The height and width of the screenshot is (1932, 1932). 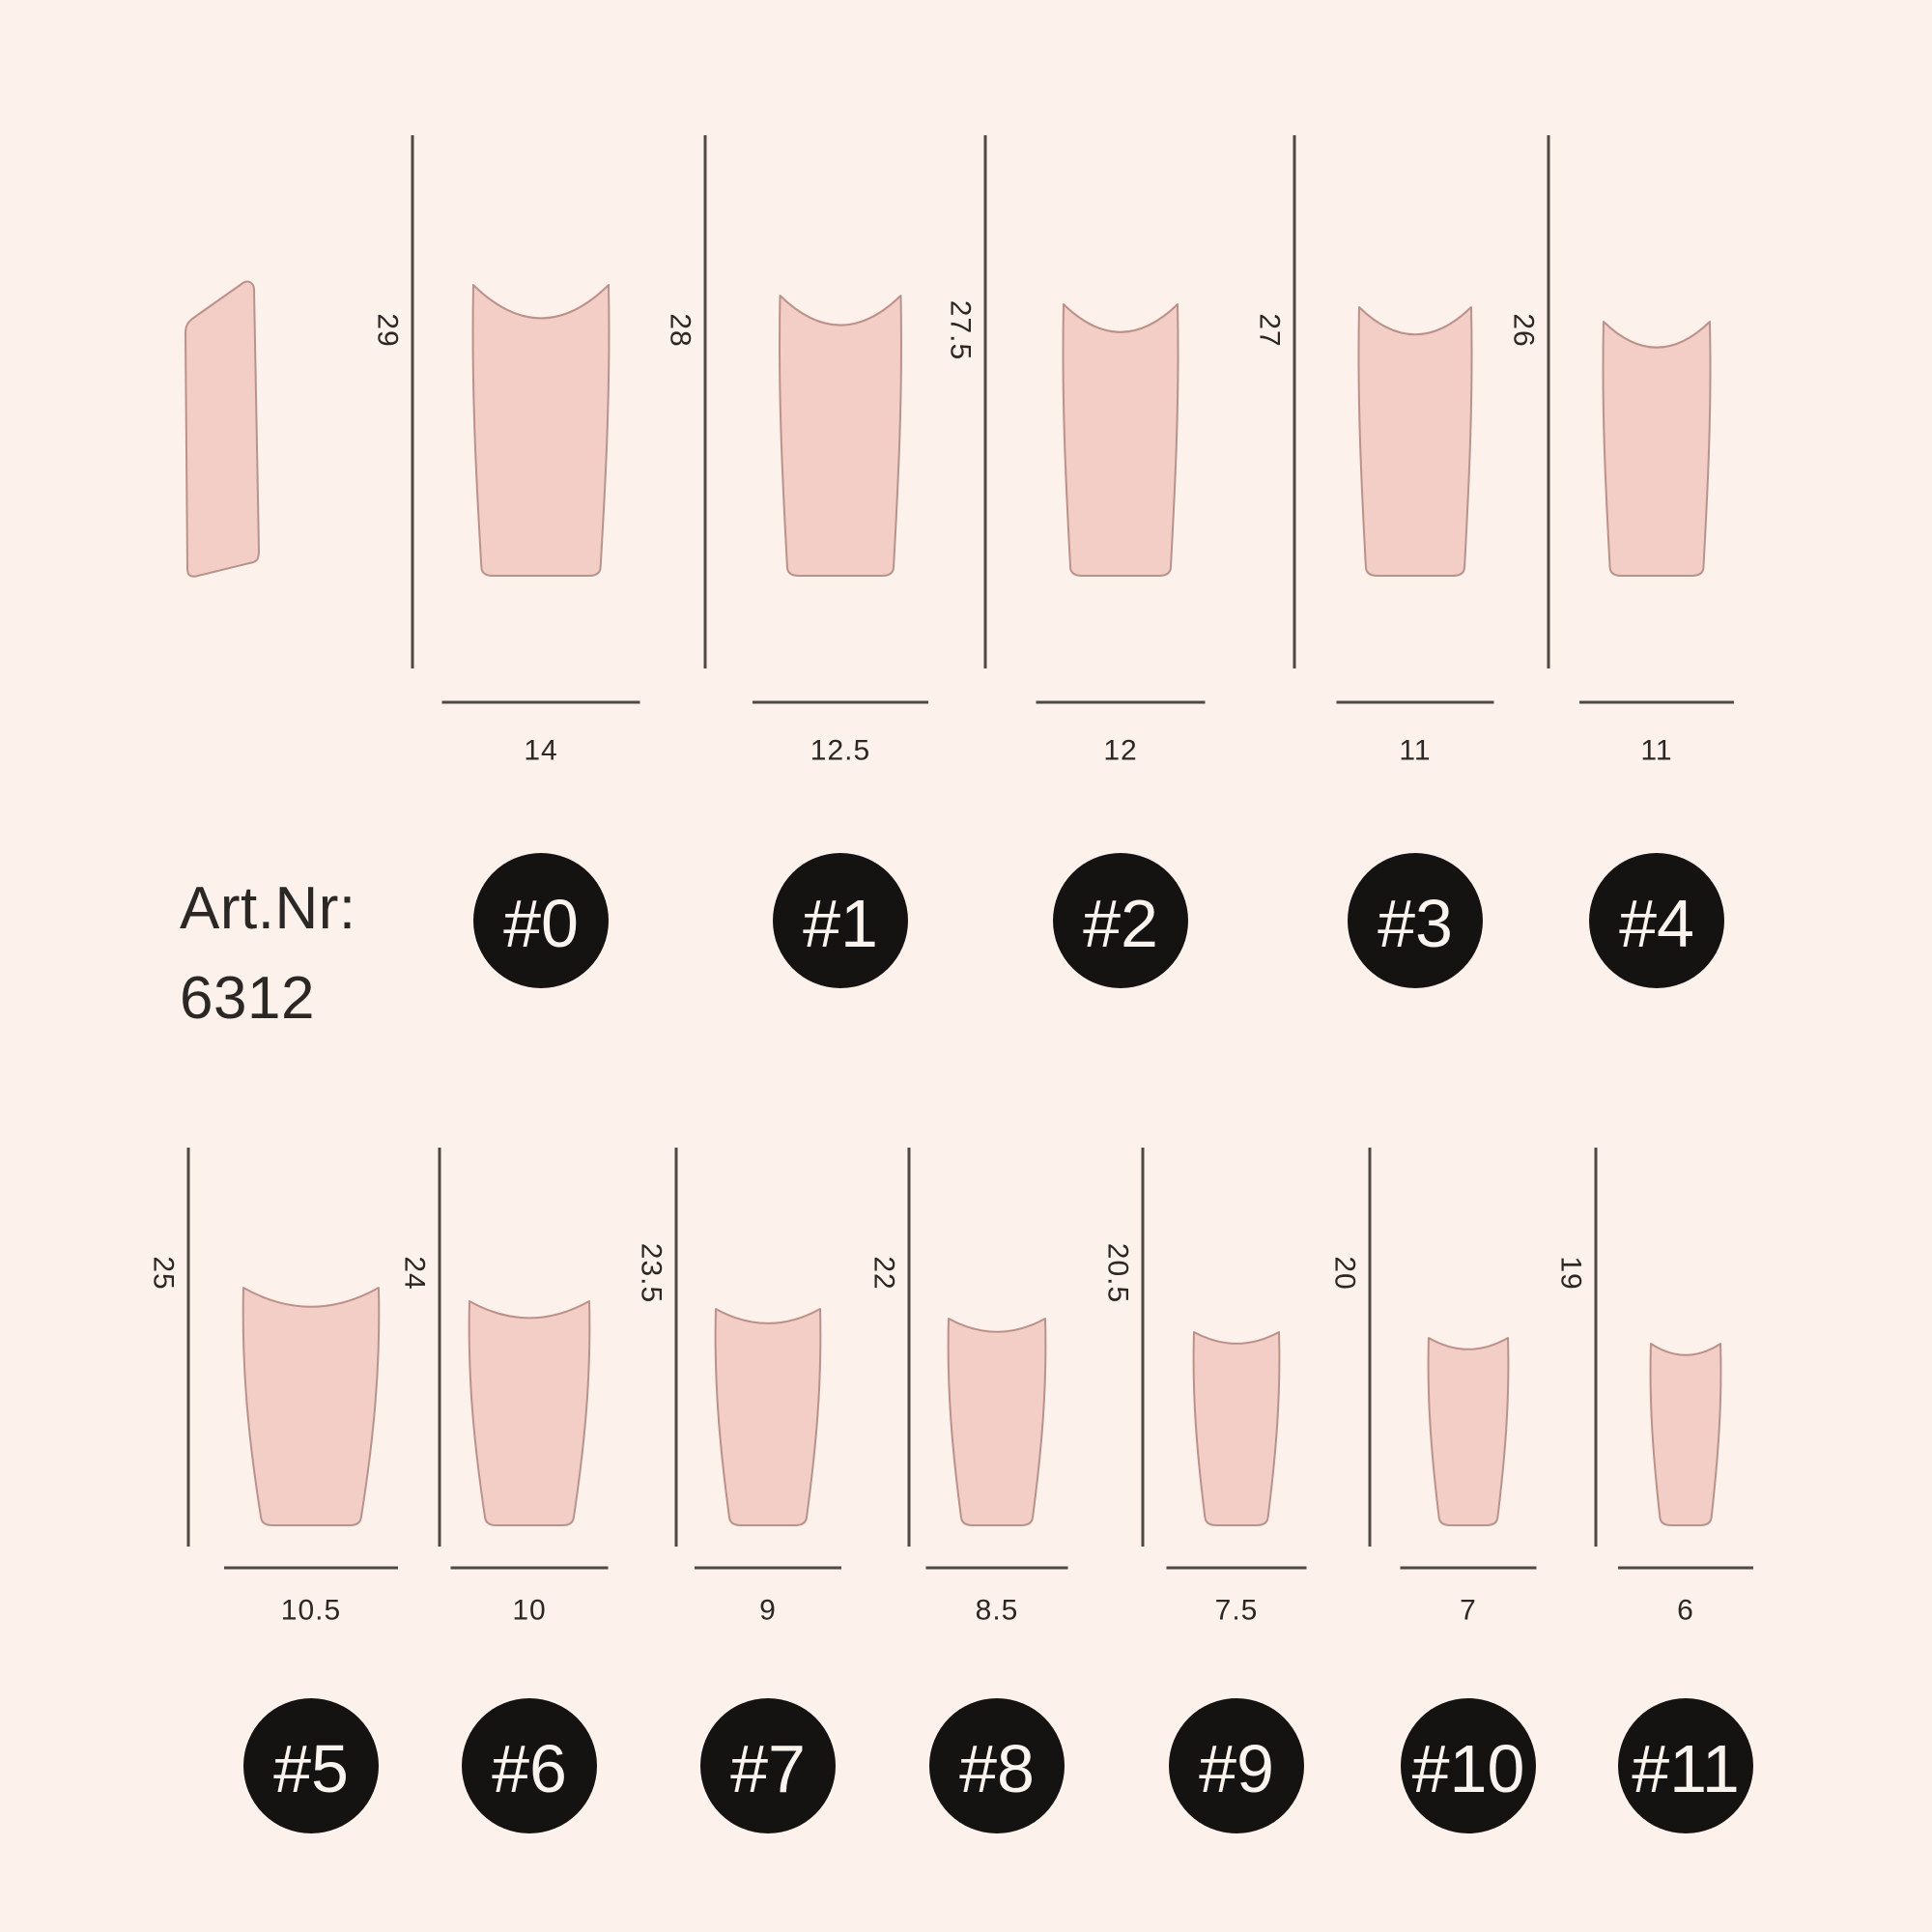 I want to click on size-badge-label: #7, so click(x=768, y=1768).